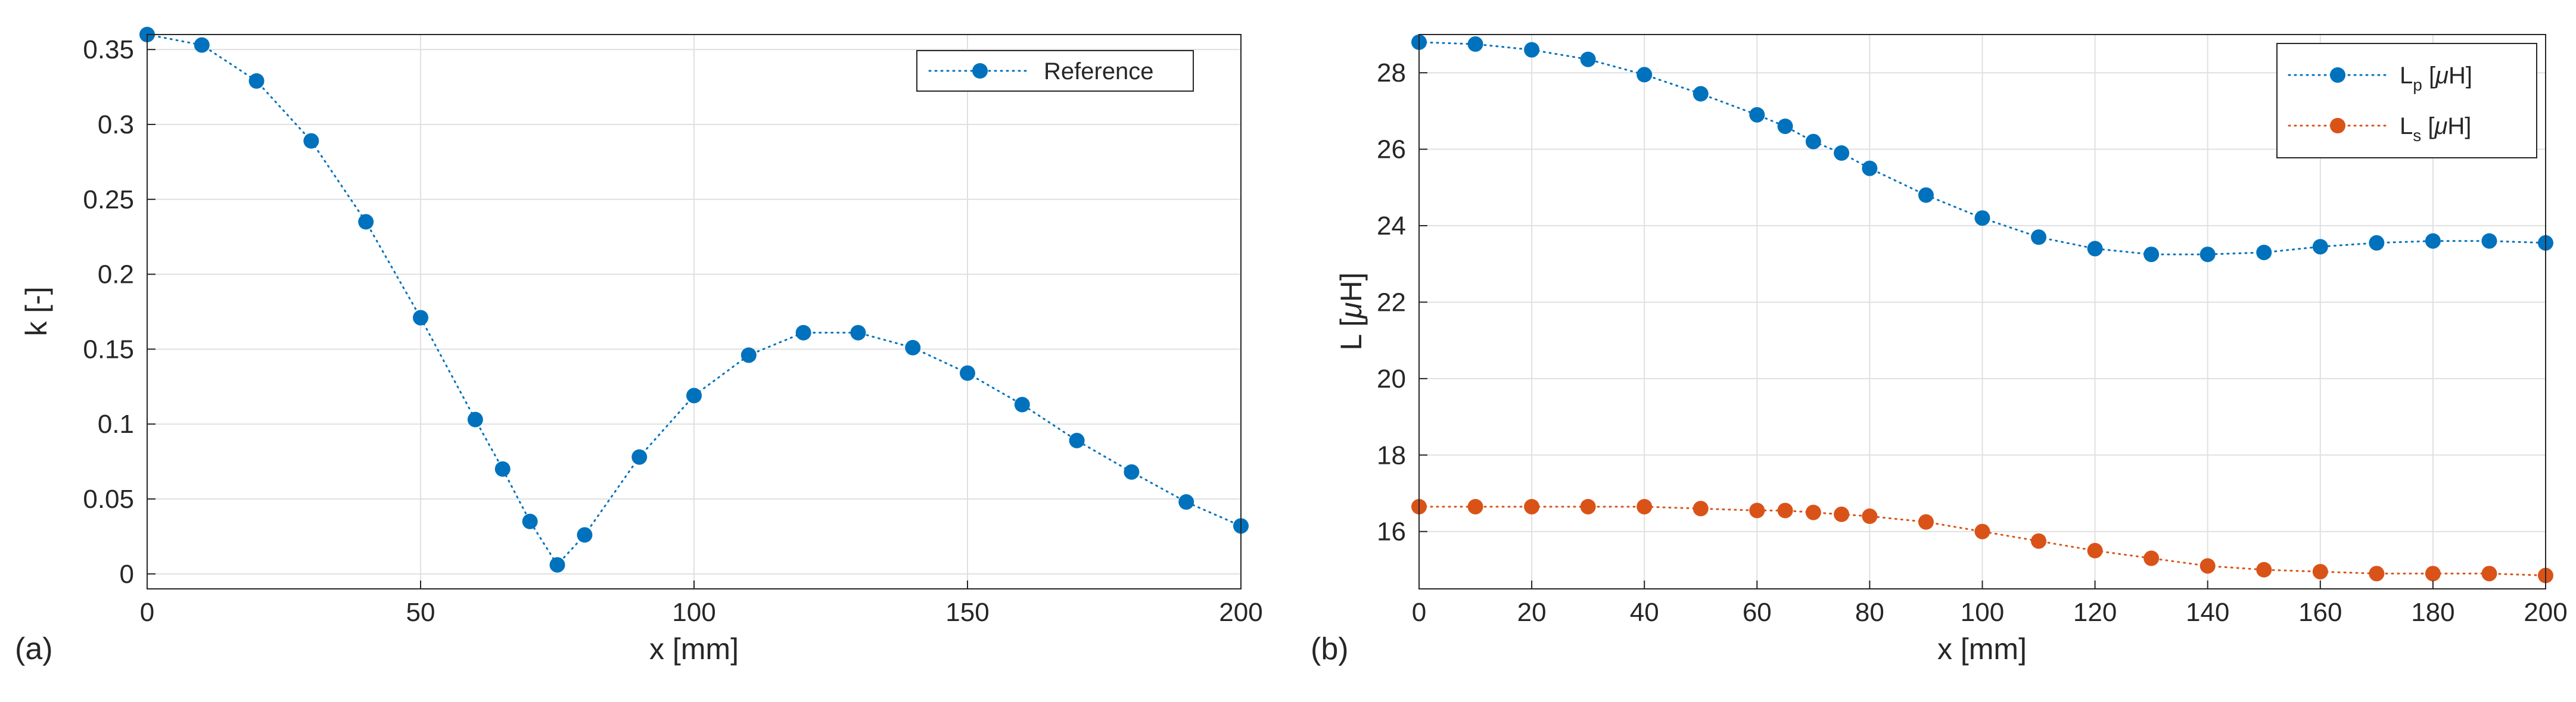 This screenshot has height=702, width=2576. Describe the element at coordinates (1391, 302) in the screenshot. I see `b-y-tick-label: 22` at that location.